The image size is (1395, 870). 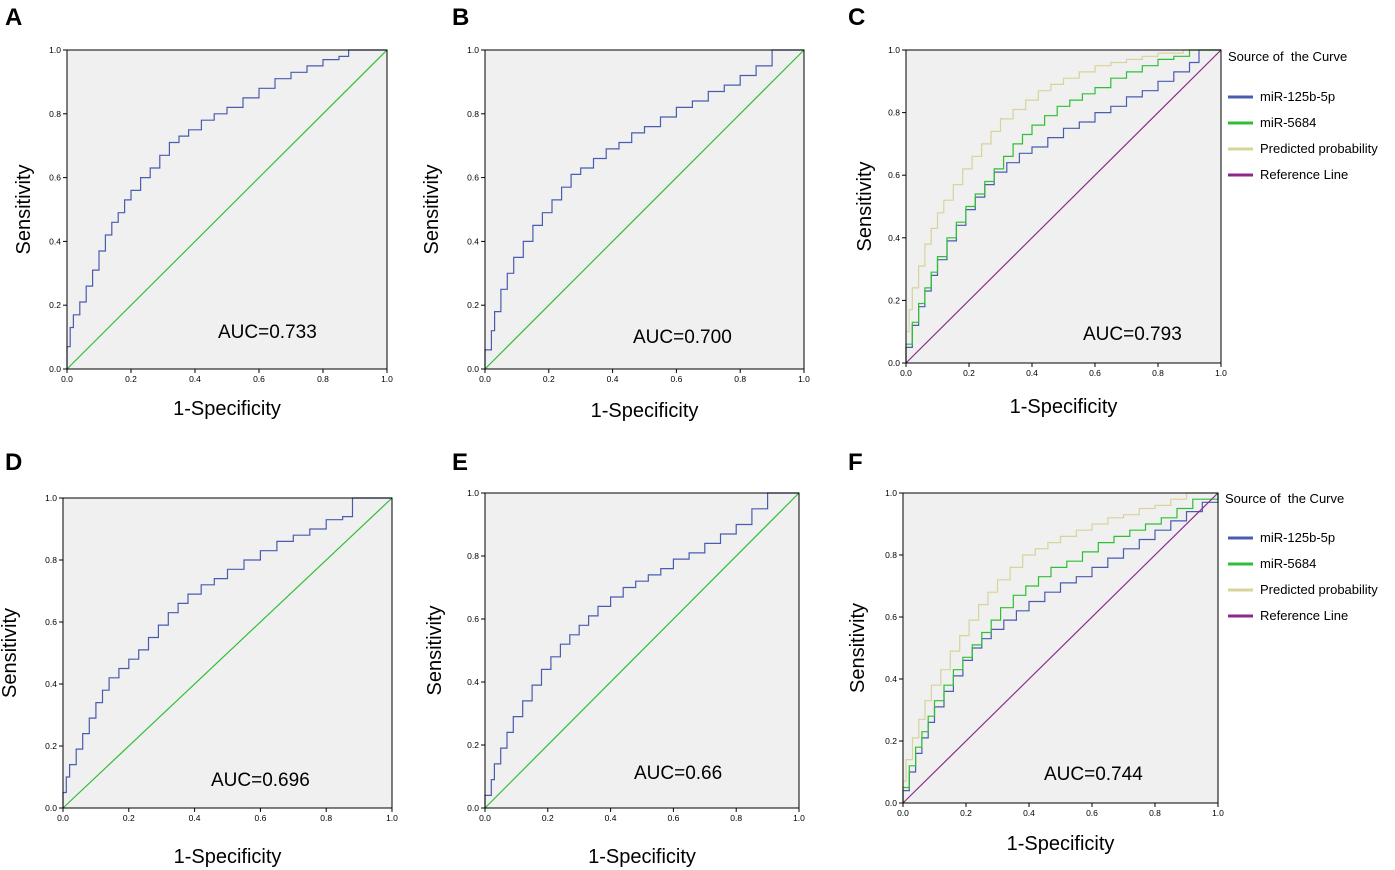 What do you see at coordinates (682, 337) in the screenshot?
I see `auc-annotation: AUC=0.700` at bounding box center [682, 337].